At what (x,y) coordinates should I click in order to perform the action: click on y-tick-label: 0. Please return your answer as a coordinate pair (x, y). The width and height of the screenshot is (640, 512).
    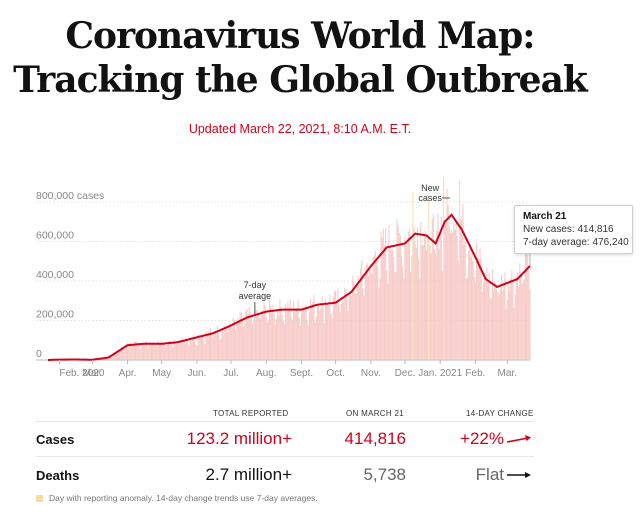
    Looking at the image, I should click on (39, 354).